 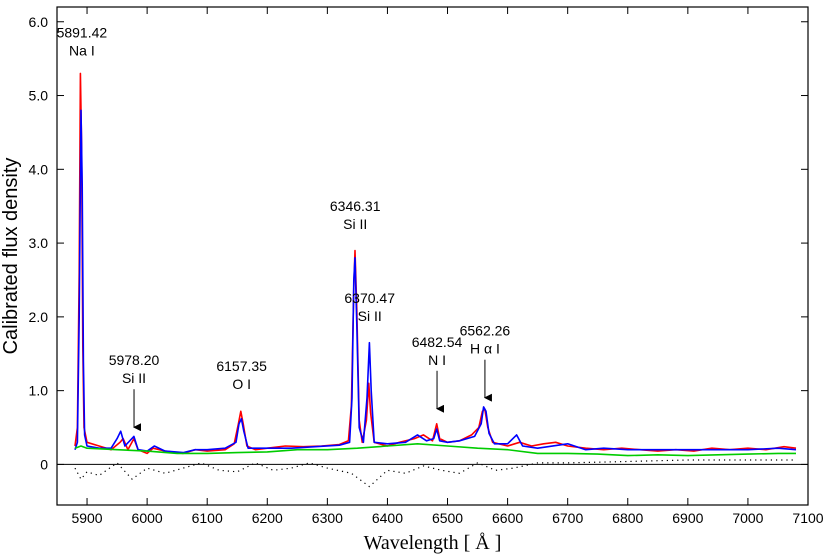 What do you see at coordinates (437, 360) in the screenshot?
I see `annotation-element: N I` at bounding box center [437, 360].